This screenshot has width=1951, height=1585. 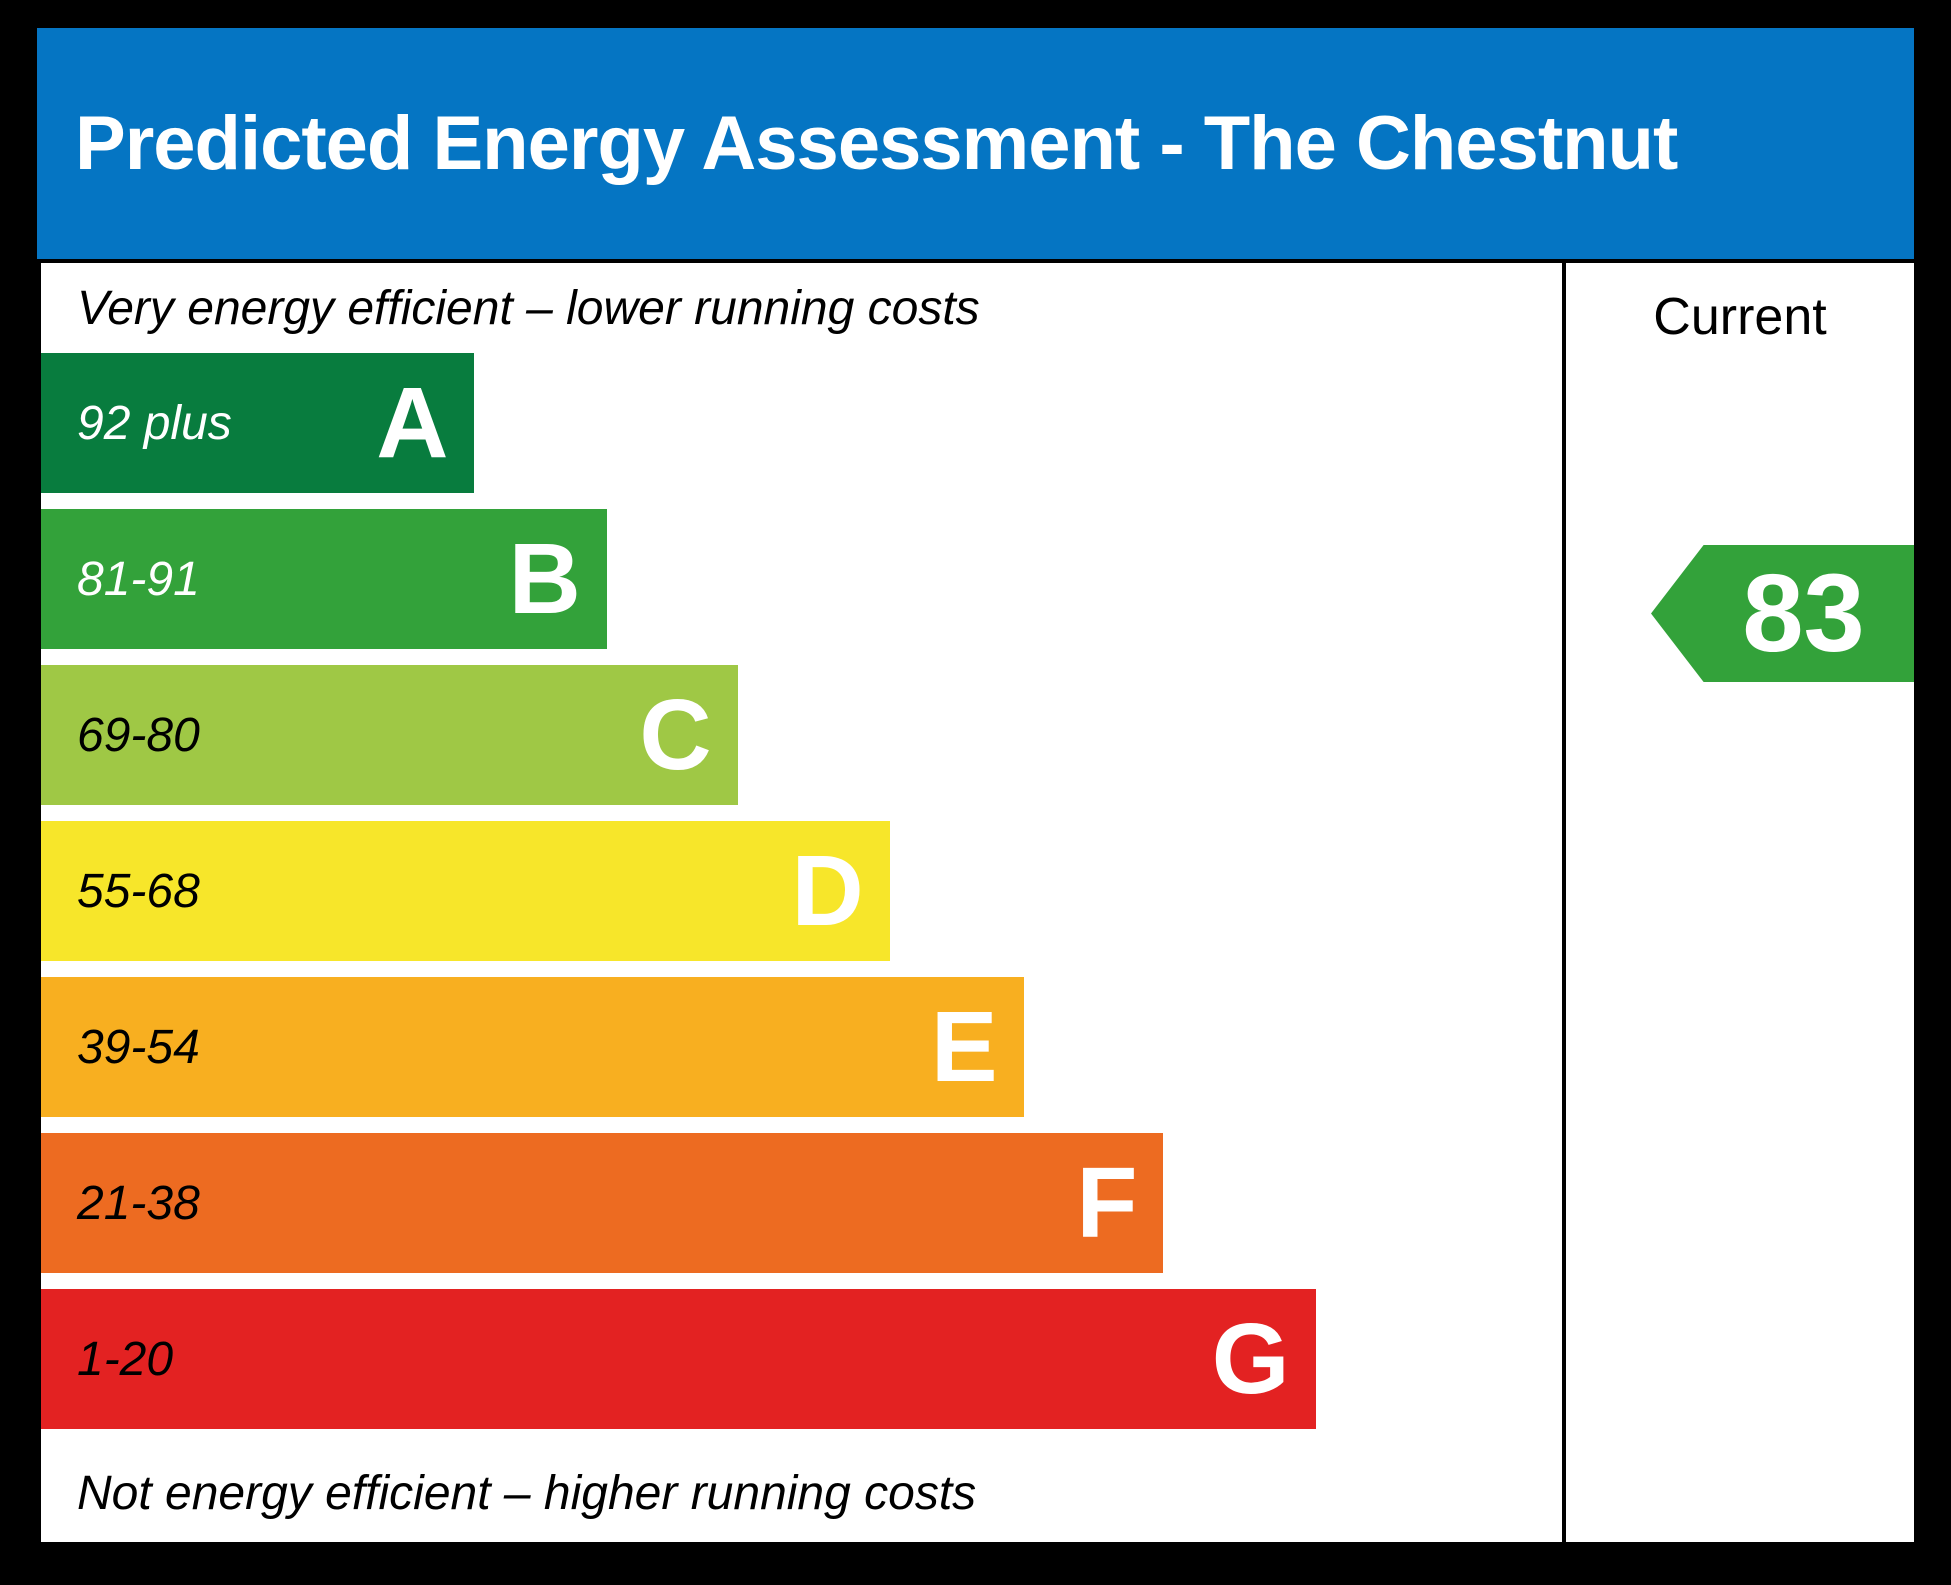 I want to click on band-letter: G, so click(x=1250, y=1359).